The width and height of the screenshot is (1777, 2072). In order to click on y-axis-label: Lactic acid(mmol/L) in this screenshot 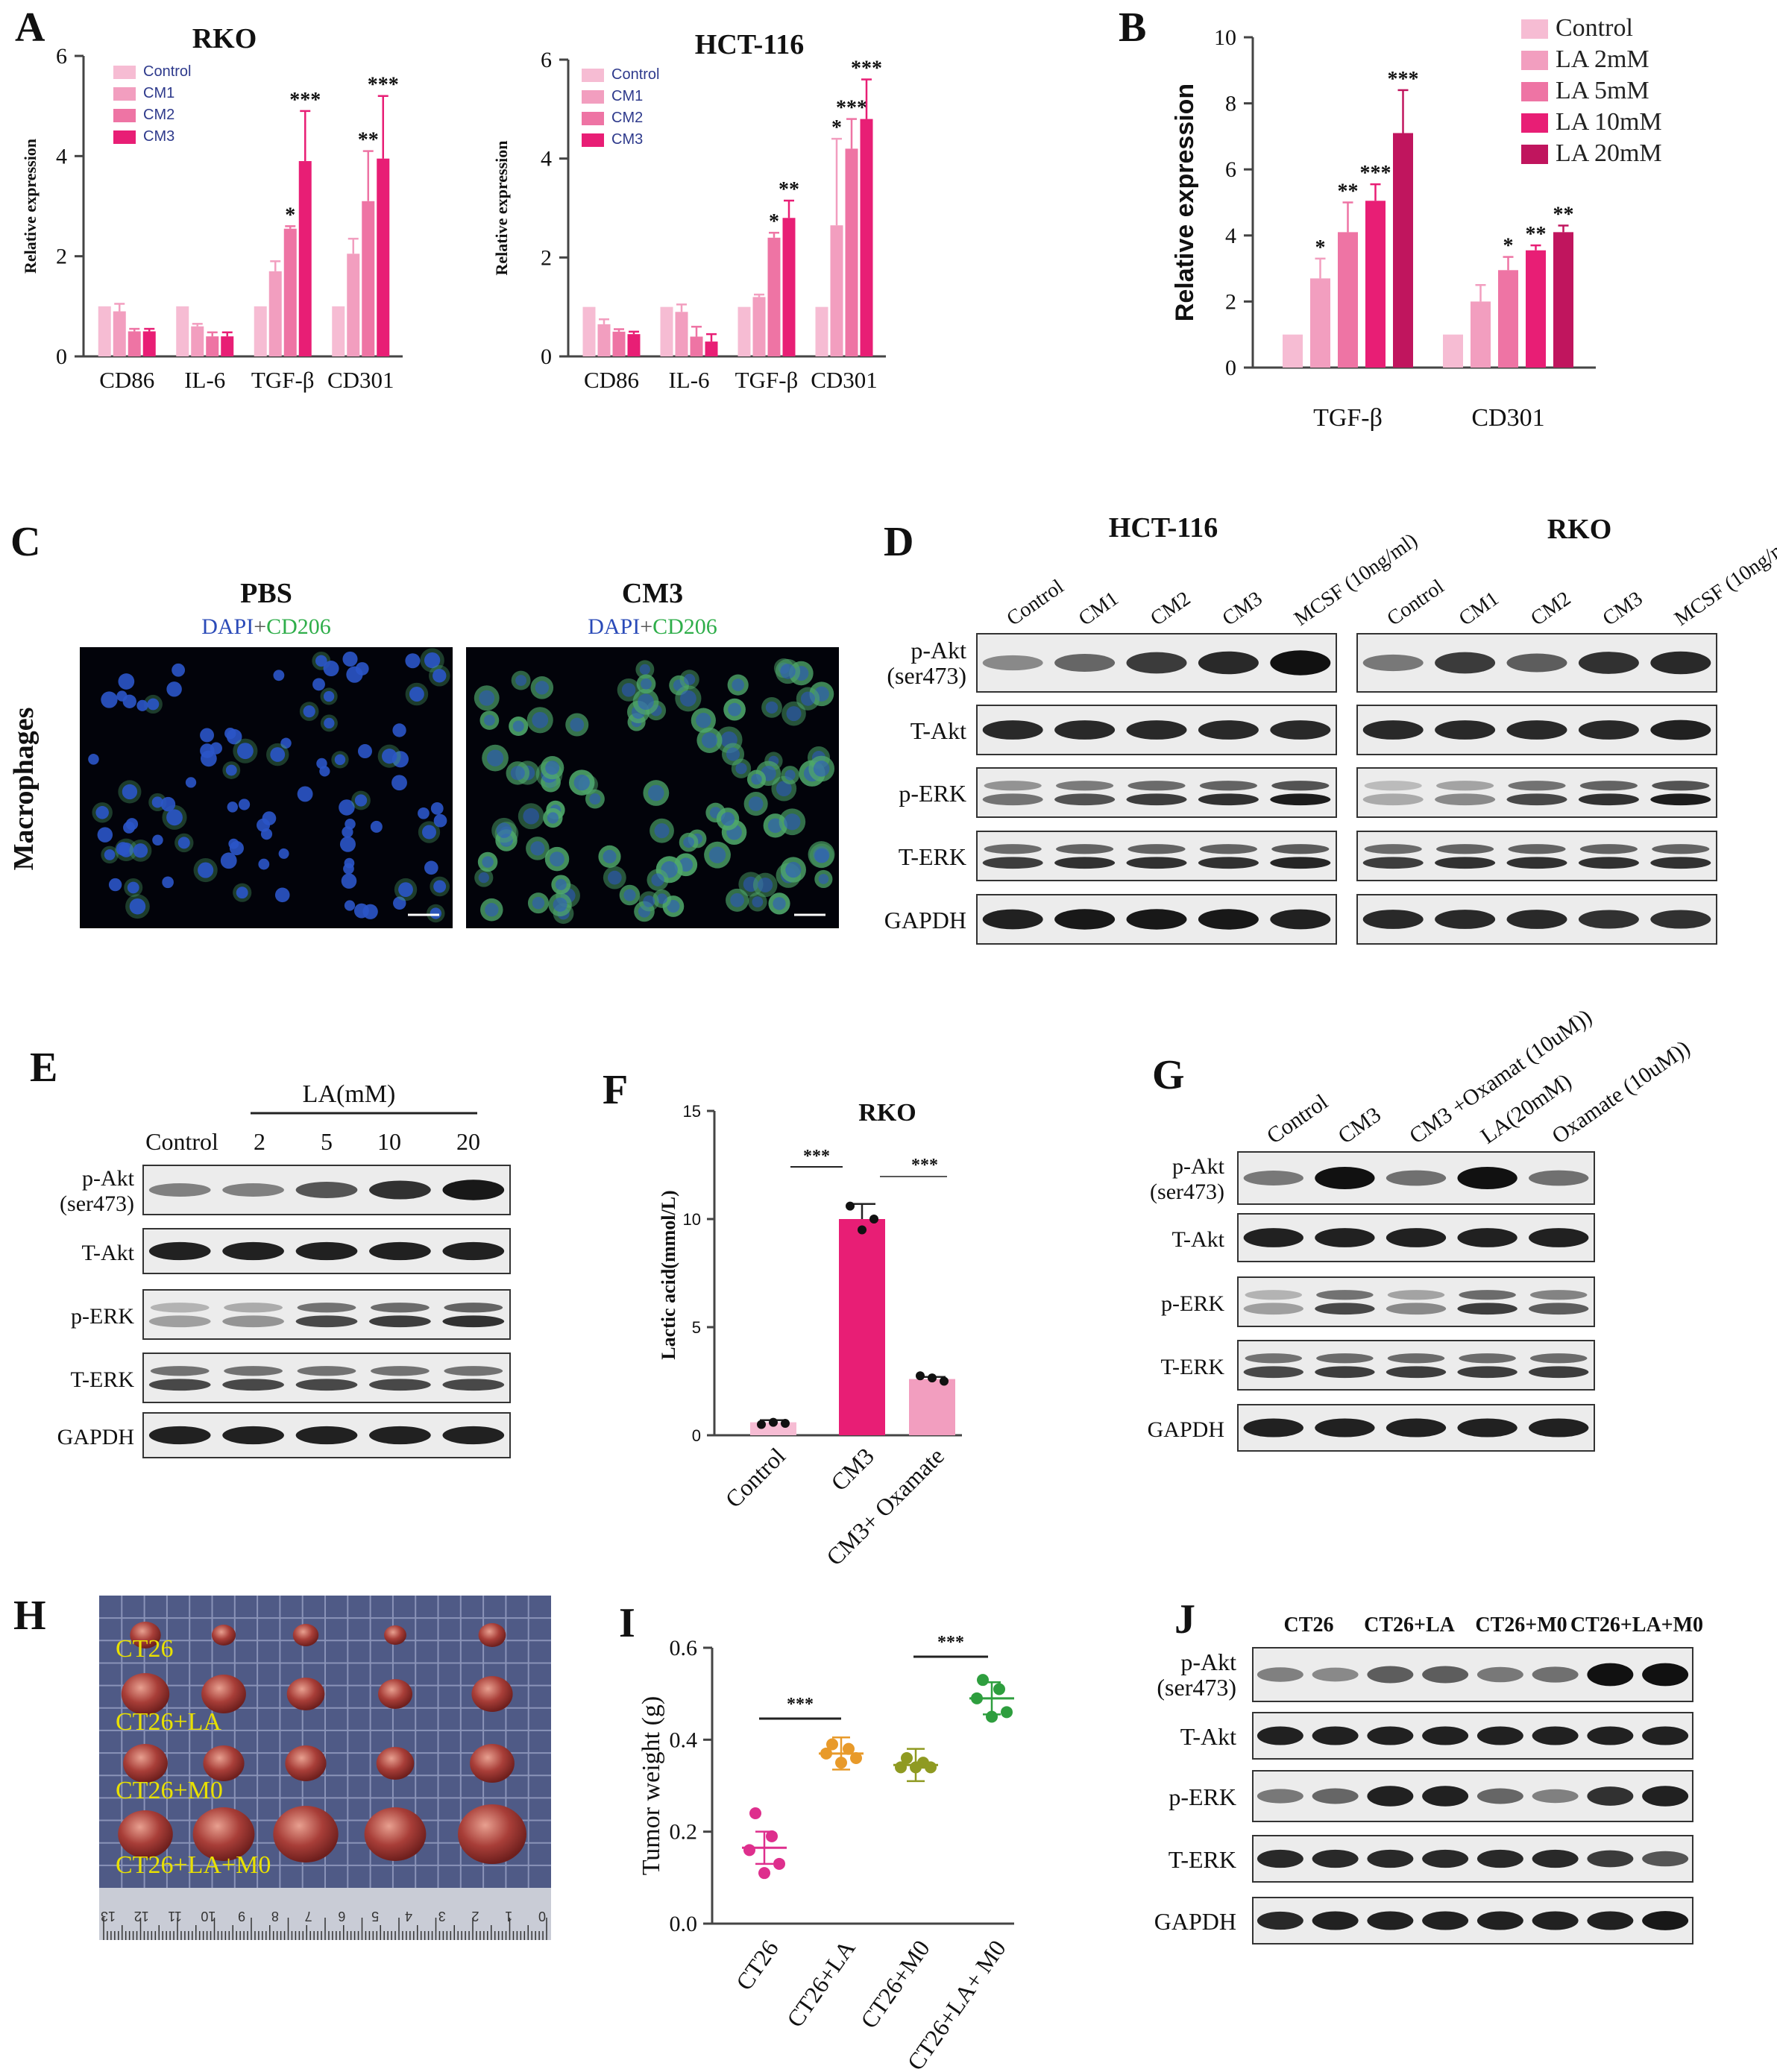, I will do `click(668, 1274)`.